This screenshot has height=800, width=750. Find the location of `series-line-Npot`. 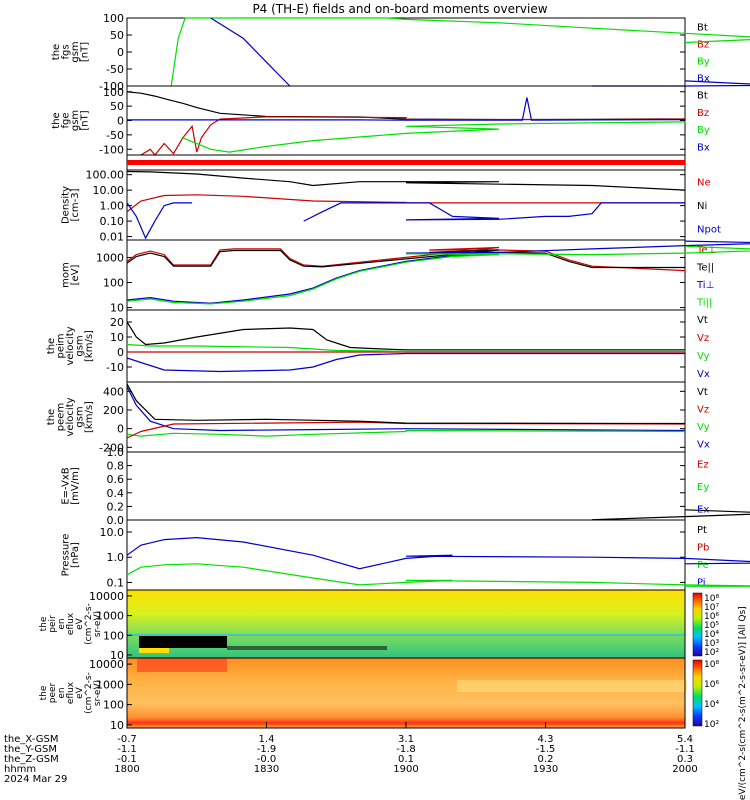

series-line-Npot is located at coordinates (159, 221).